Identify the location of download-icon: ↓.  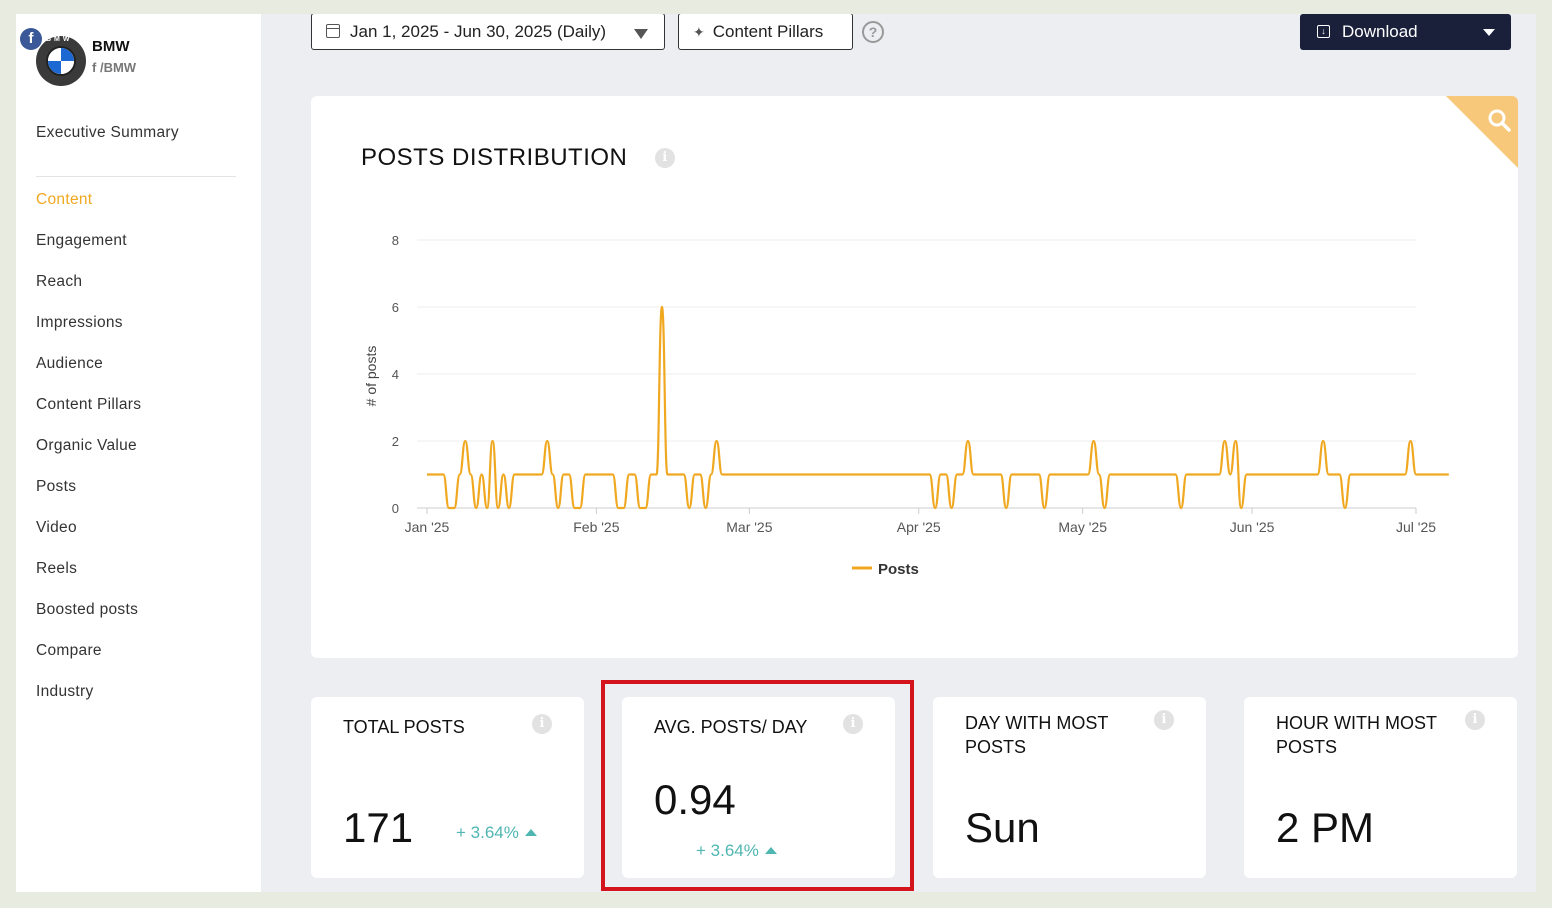
(1323, 31).